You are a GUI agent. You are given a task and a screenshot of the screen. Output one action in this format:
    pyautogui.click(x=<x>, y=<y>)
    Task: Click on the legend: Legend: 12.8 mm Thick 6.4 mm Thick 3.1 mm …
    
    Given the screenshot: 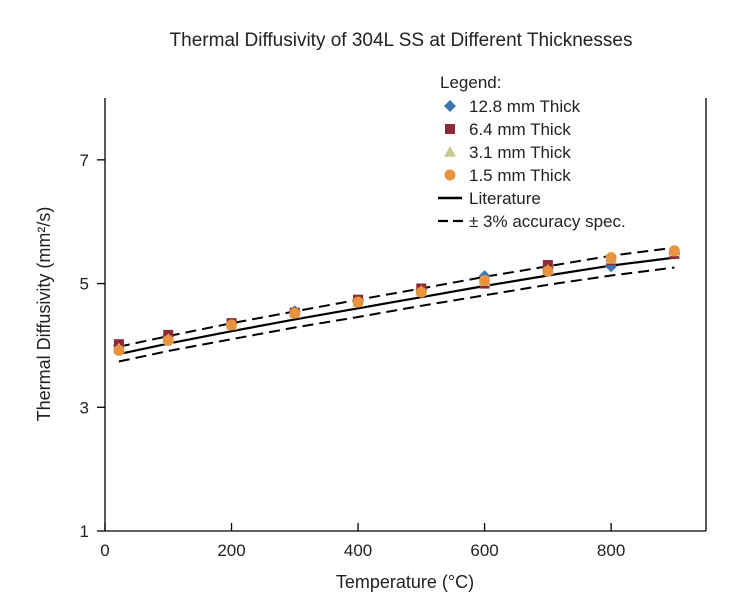 What is the action you would take?
    pyautogui.click(x=532, y=152)
    